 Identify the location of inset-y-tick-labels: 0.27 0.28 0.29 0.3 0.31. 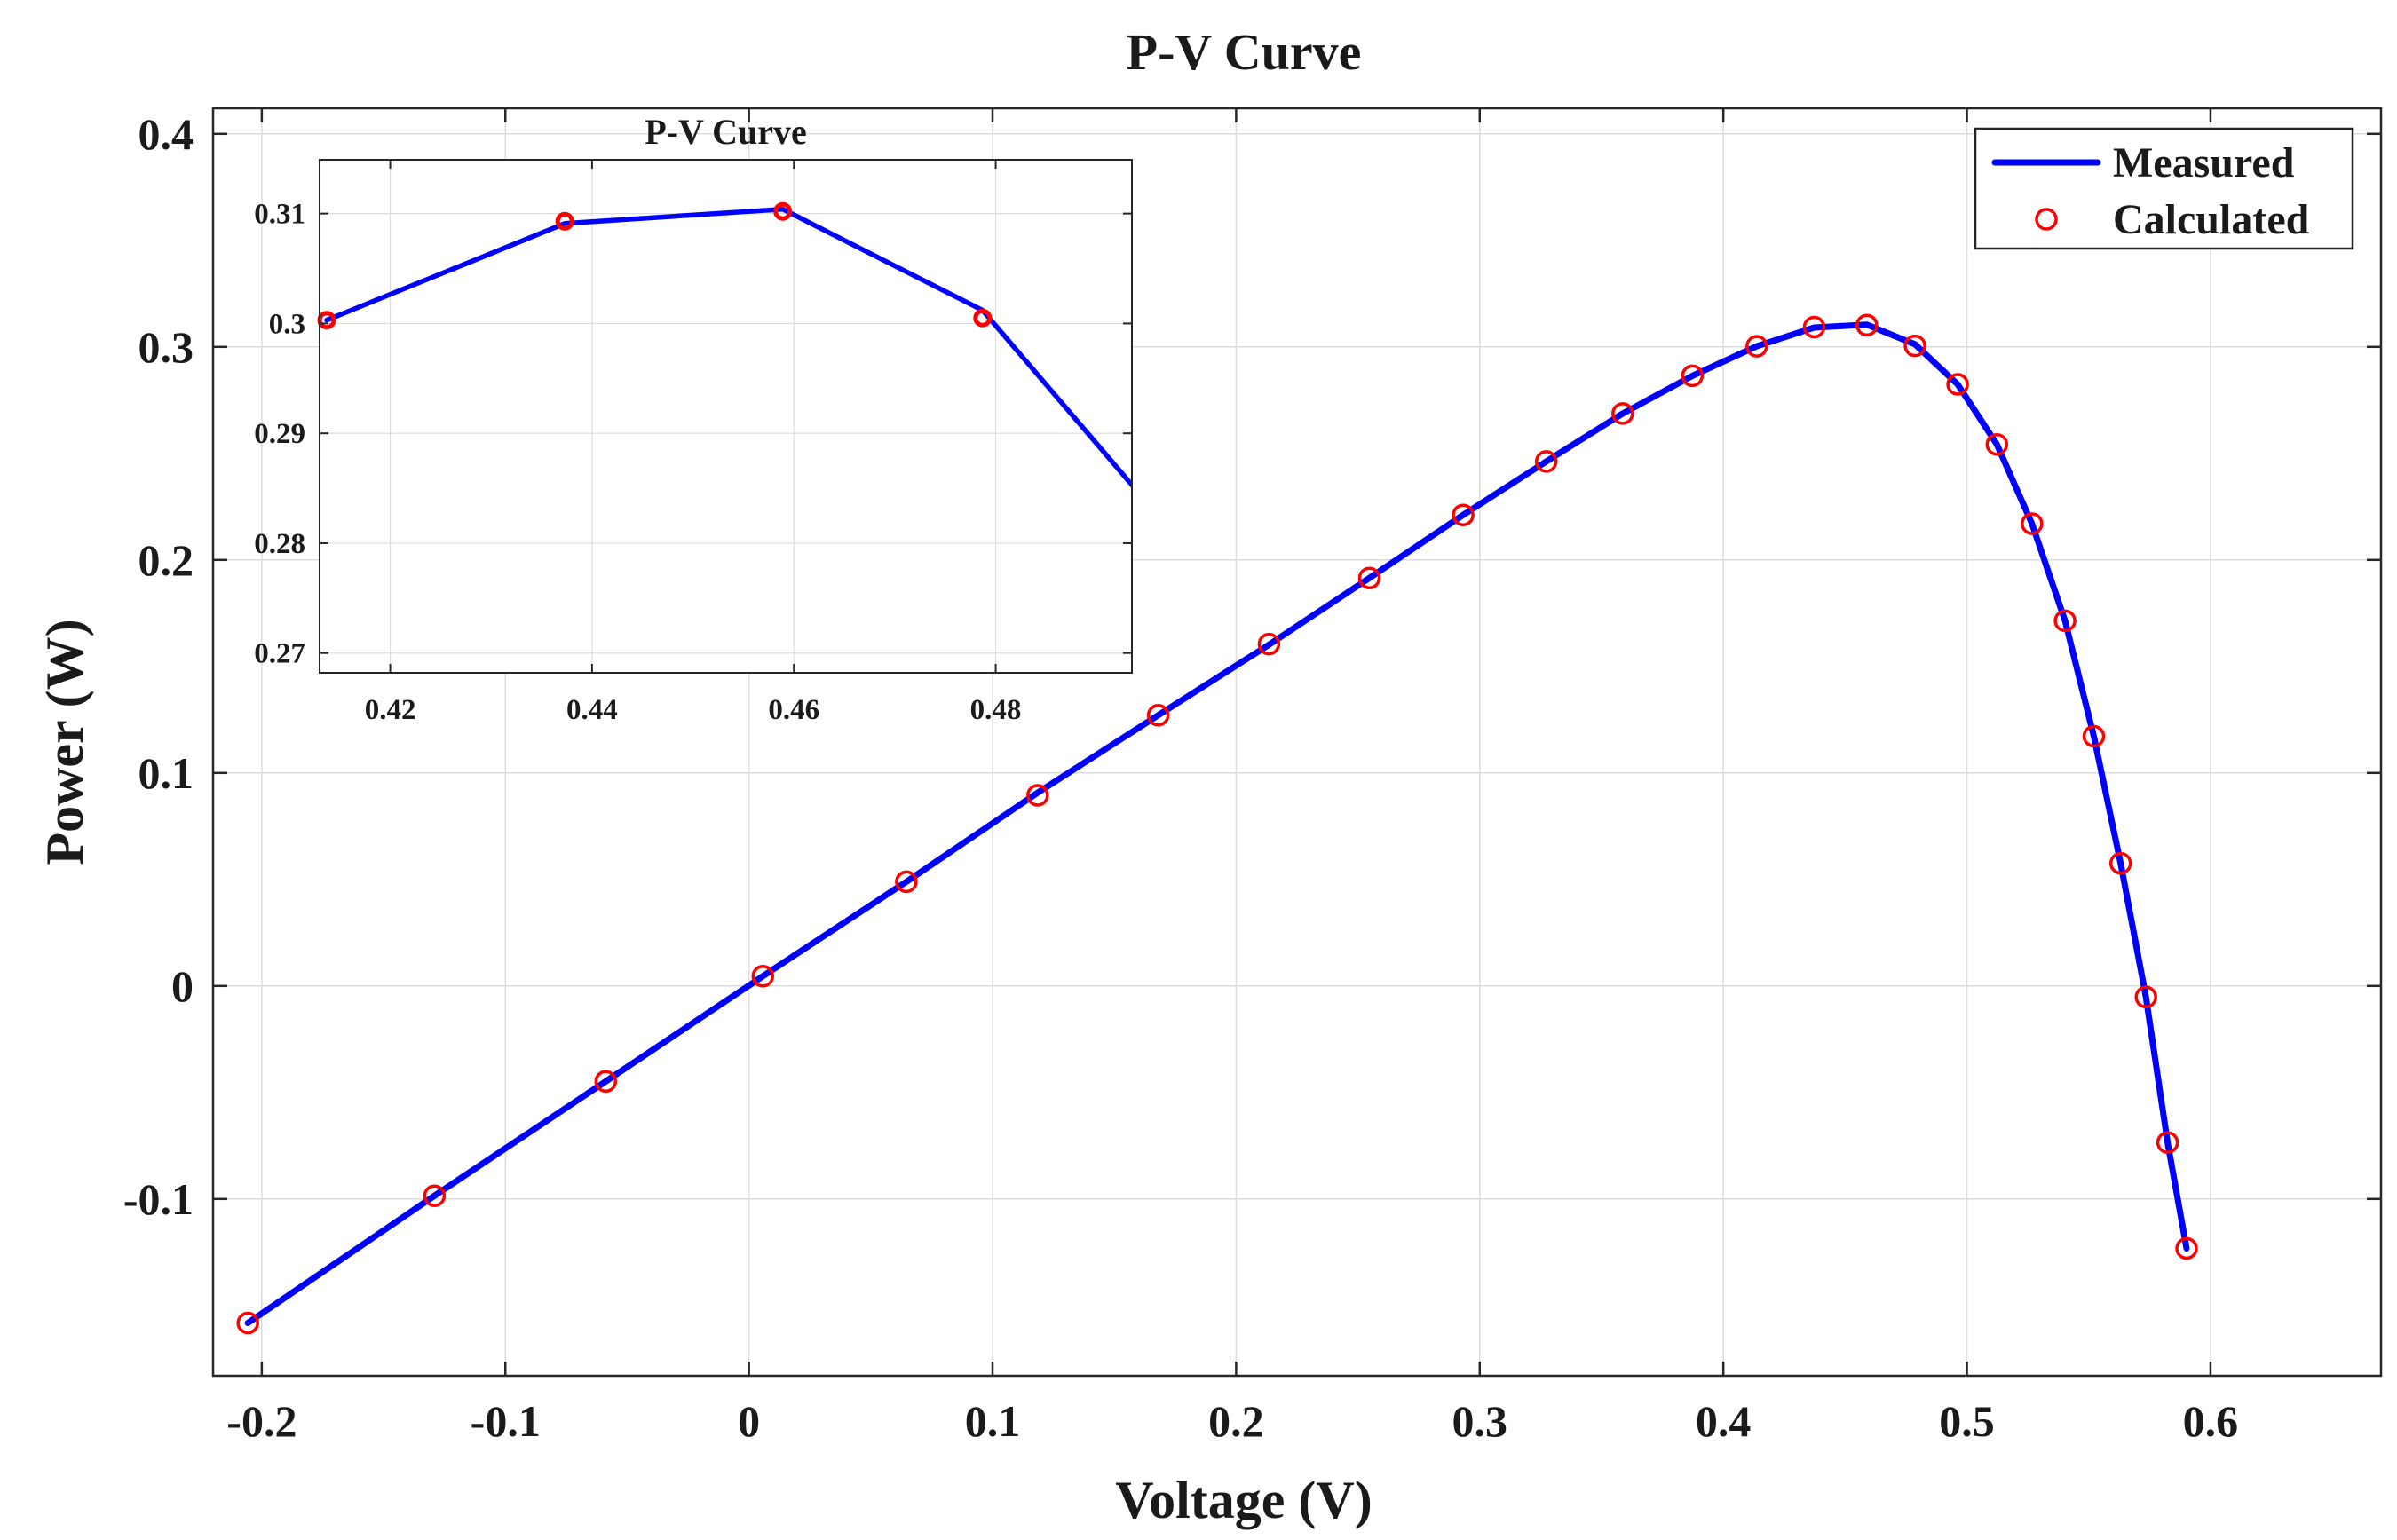
(279, 435).